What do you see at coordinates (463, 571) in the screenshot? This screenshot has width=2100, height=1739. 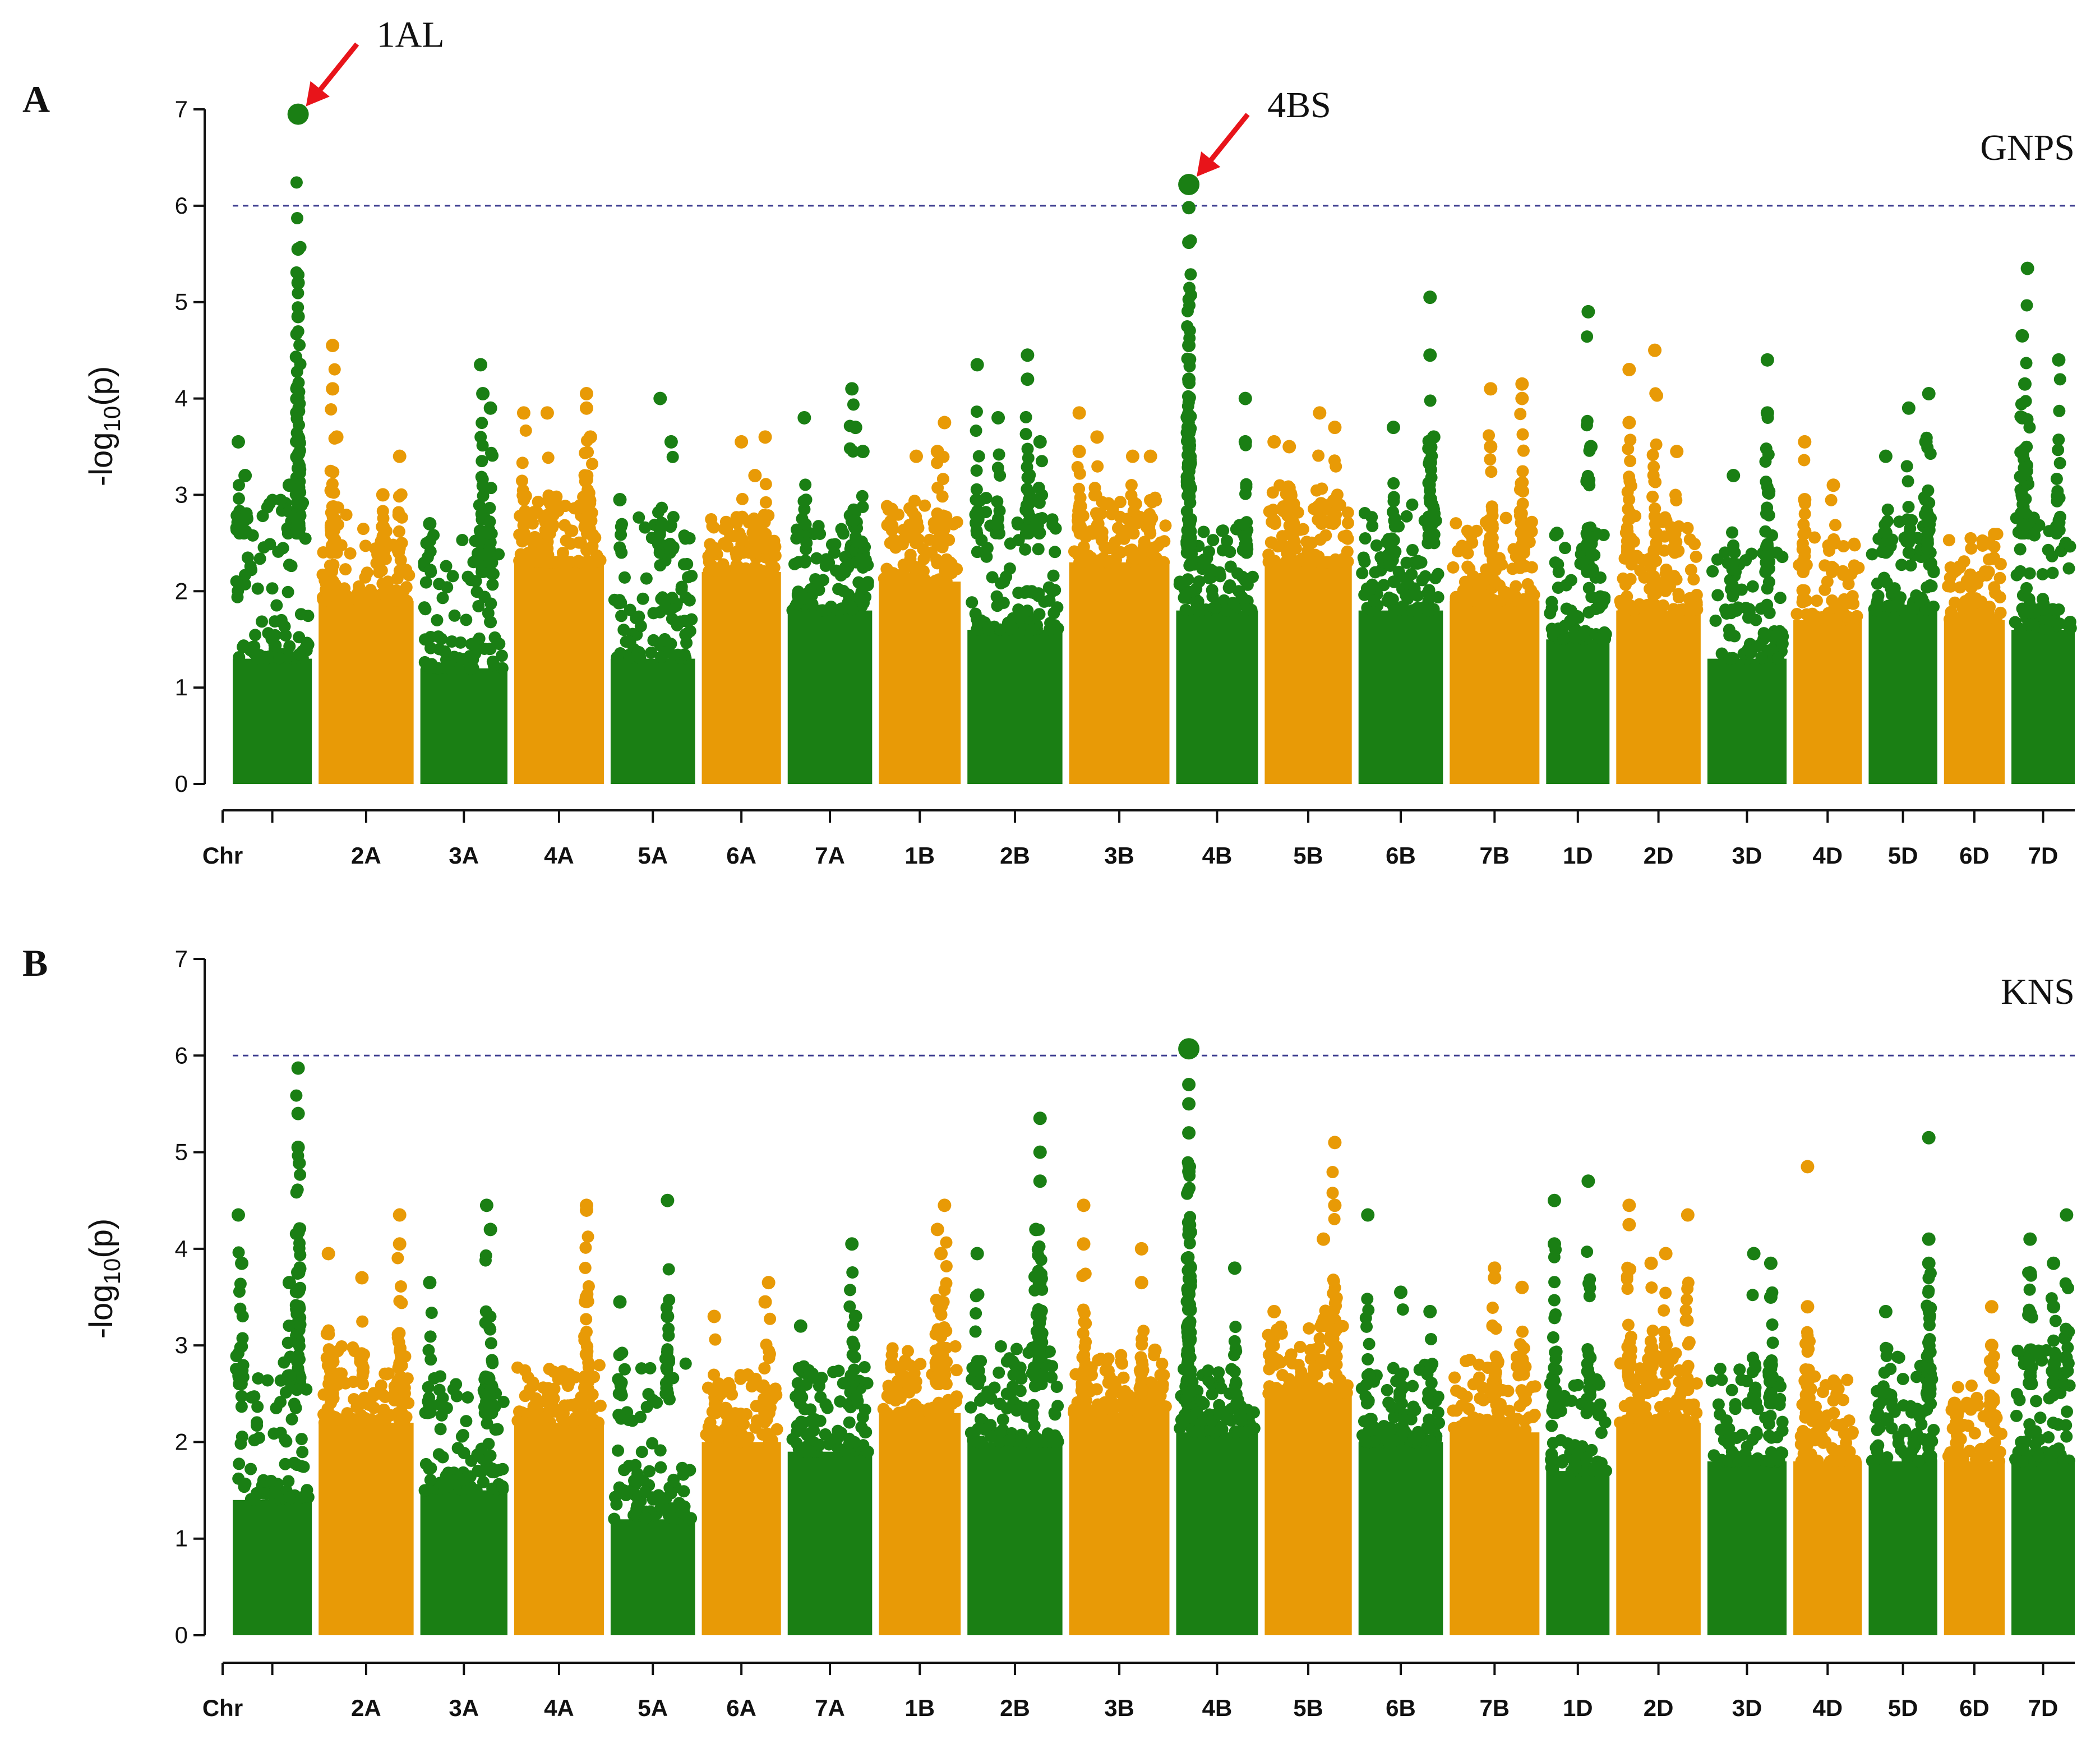 I see `chromosome-3A` at bounding box center [463, 571].